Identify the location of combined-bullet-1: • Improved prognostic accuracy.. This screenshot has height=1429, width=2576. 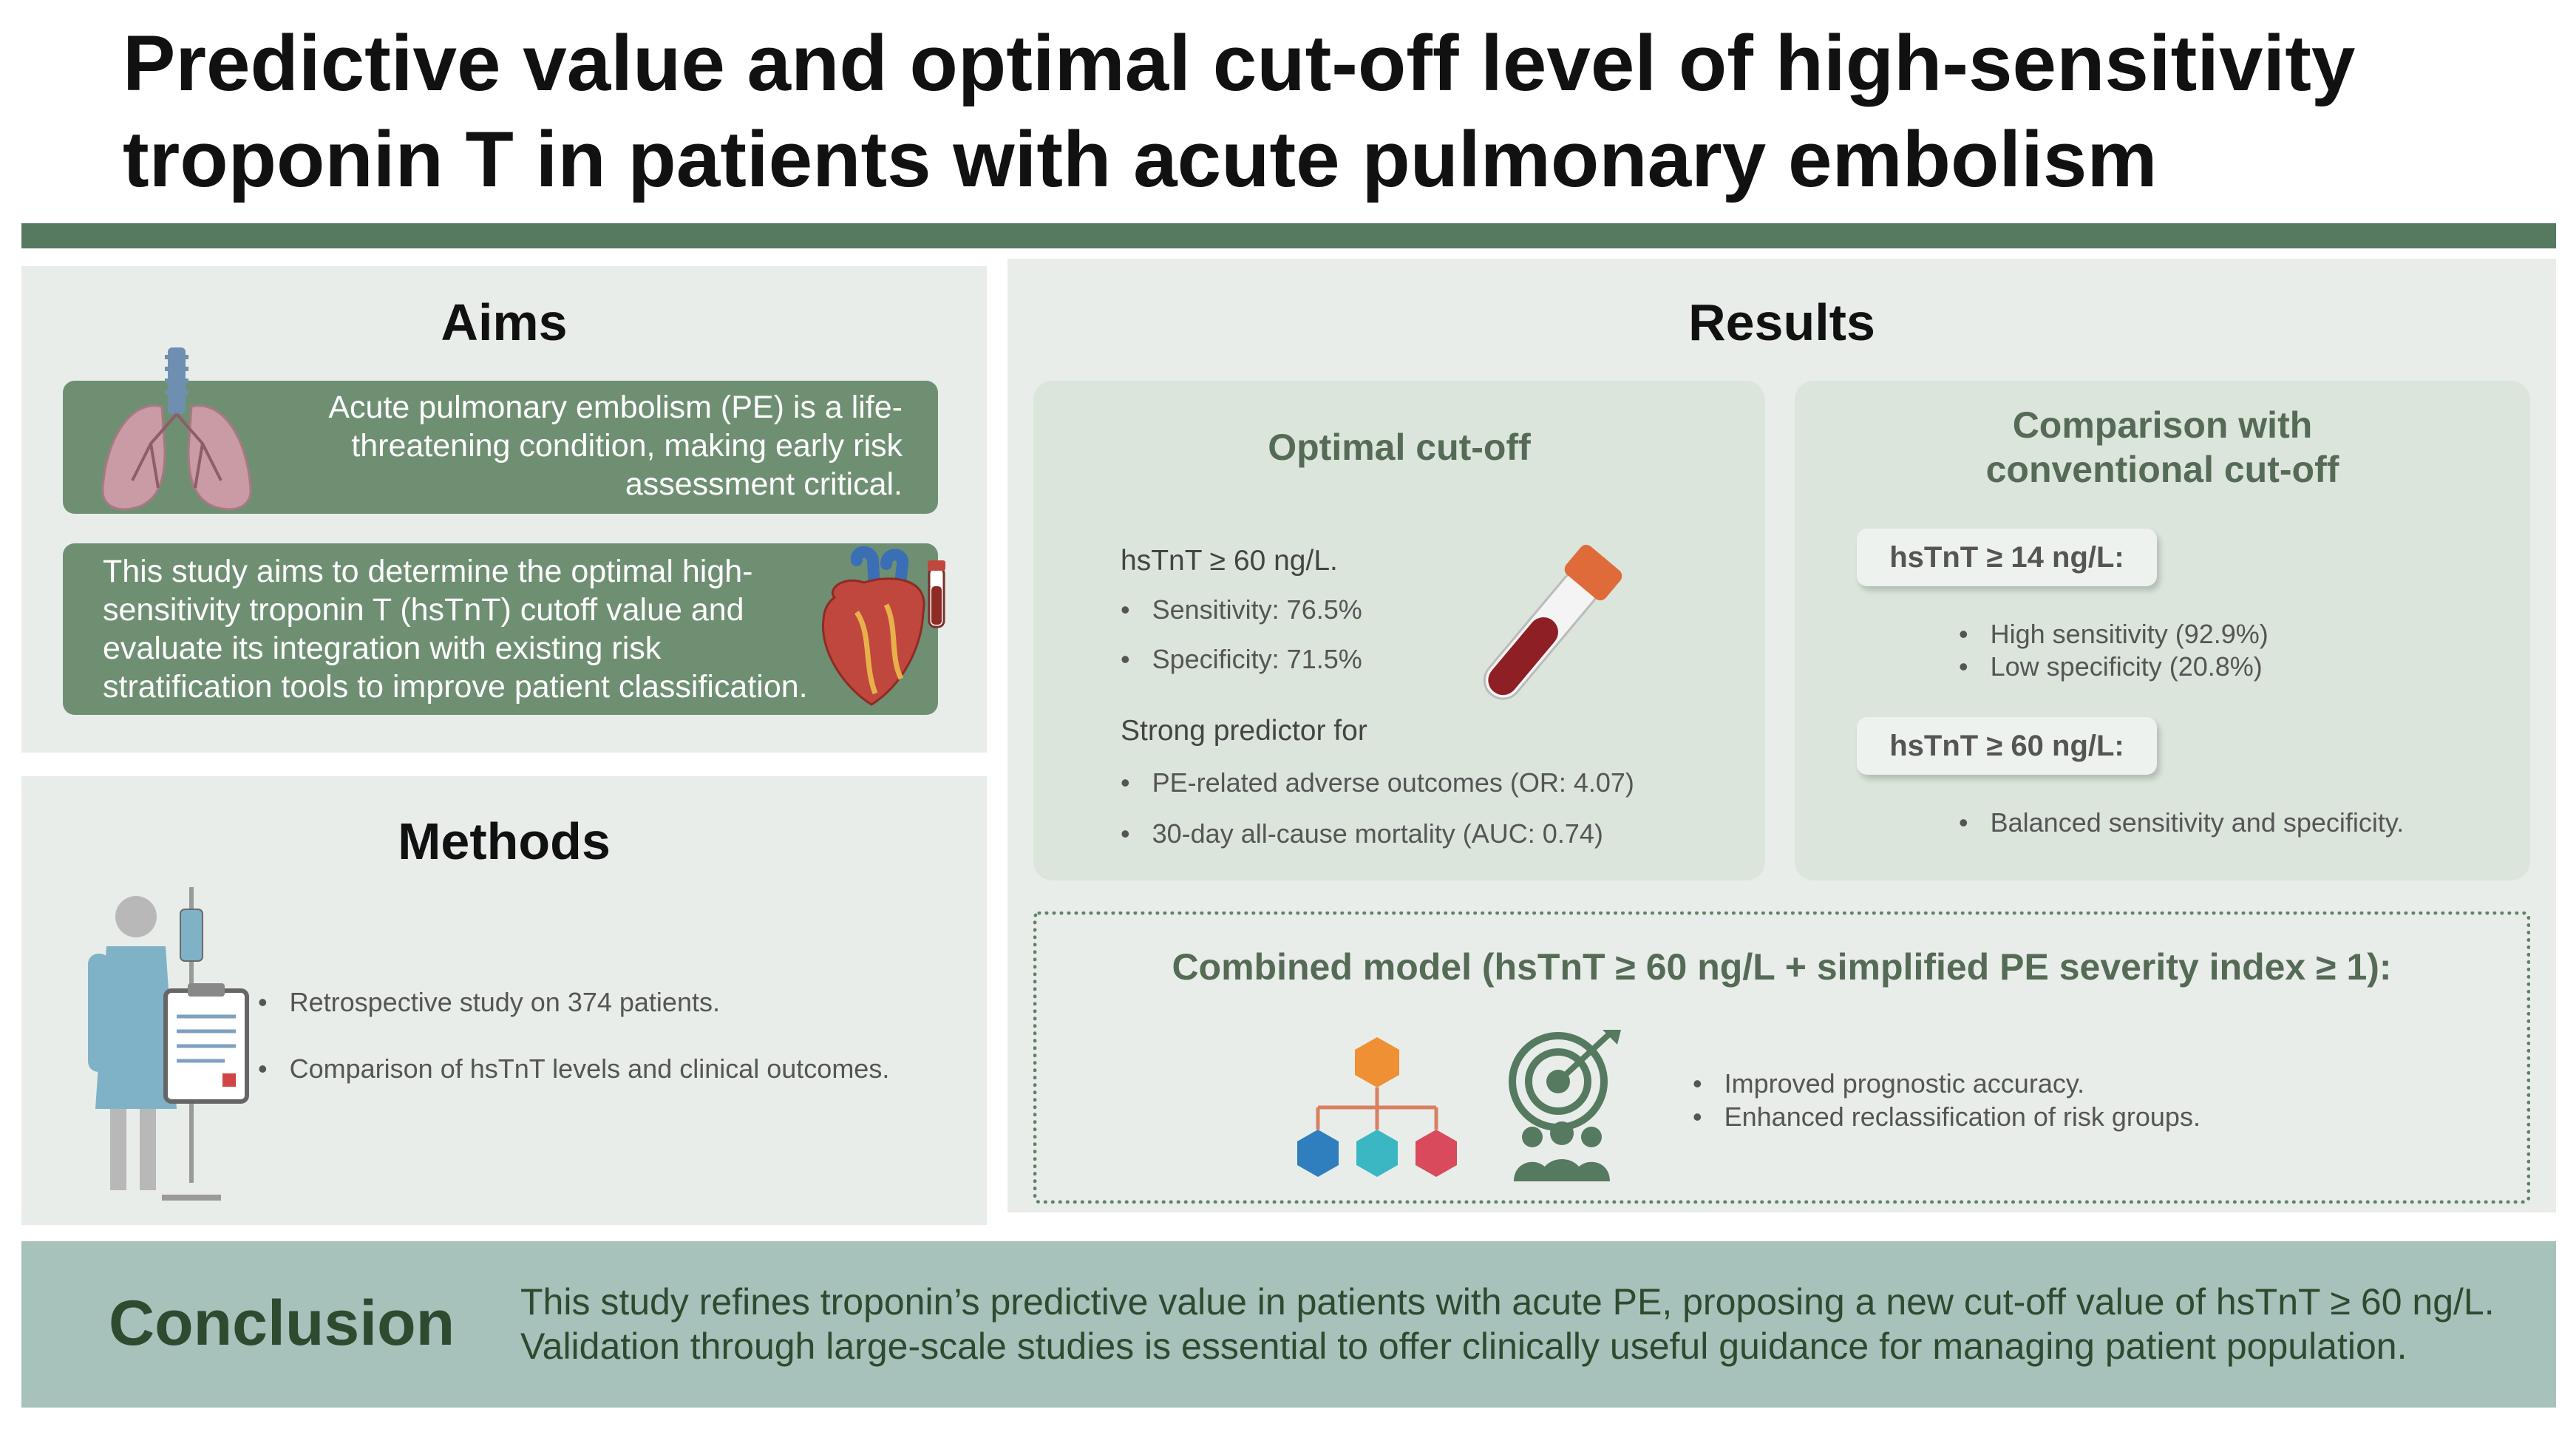
(1889, 1083).